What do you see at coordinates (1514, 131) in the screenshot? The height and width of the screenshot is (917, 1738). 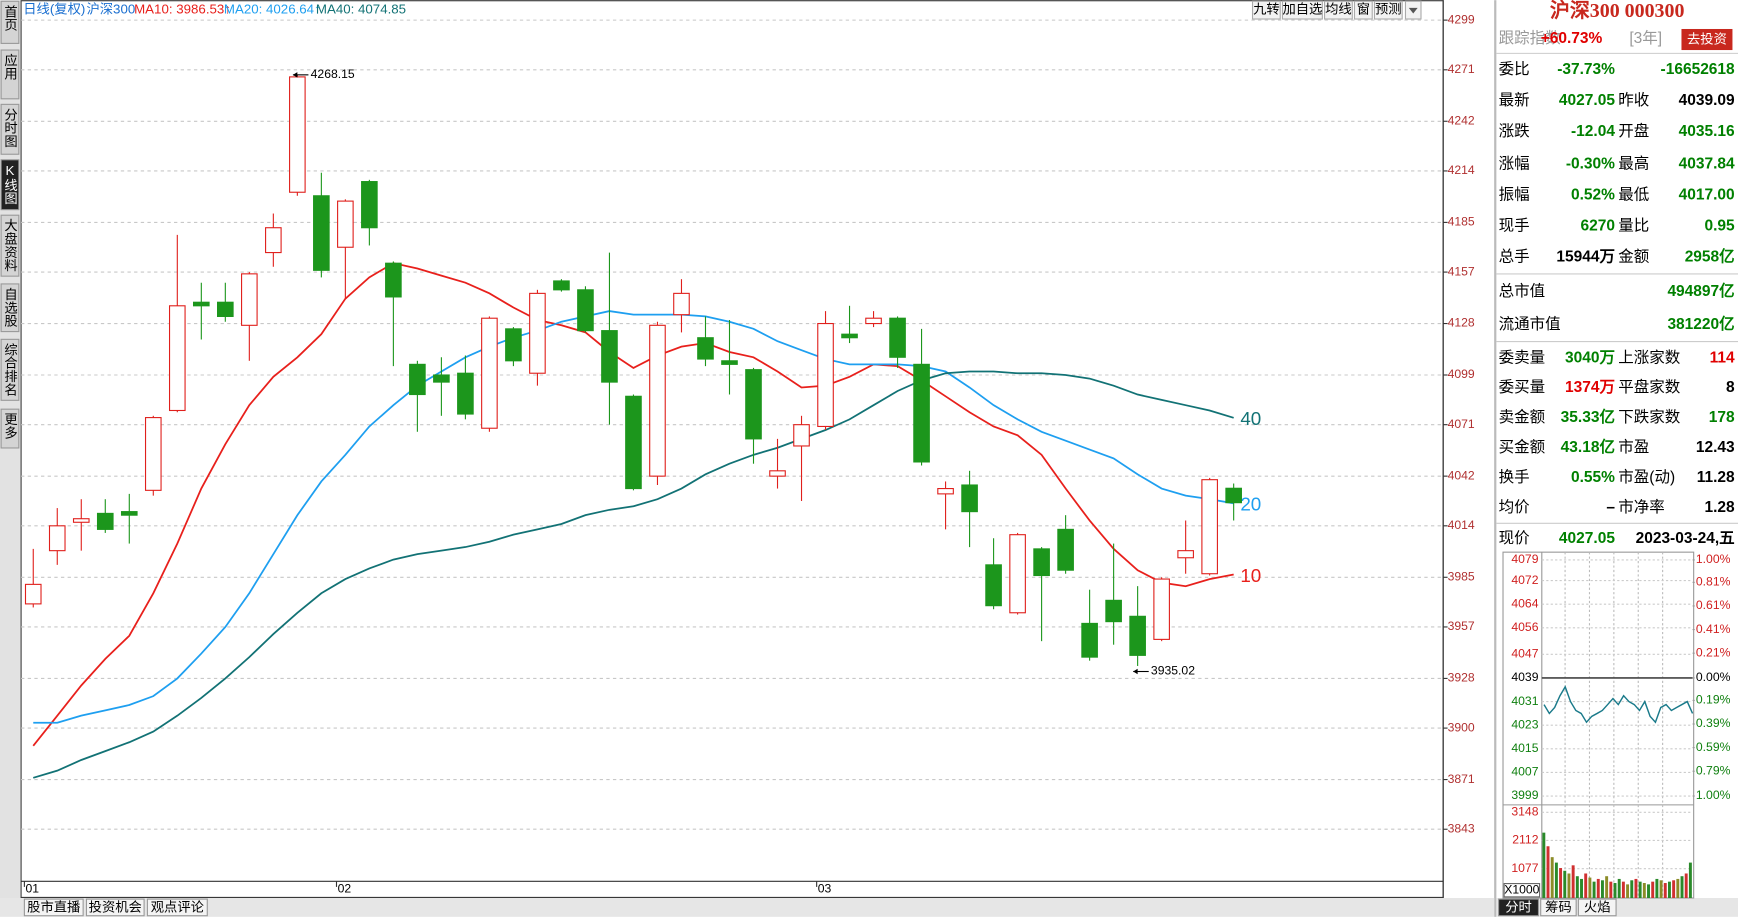 I see `quote-label: 涨跌` at bounding box center [1514, 131].